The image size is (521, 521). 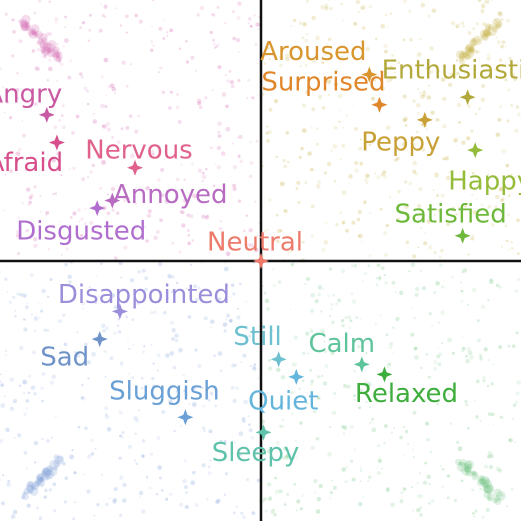 What do you see at coordinates (185, 417) in the screenshot?
I see `marker-sluggish` at bounding box center [185, 417].